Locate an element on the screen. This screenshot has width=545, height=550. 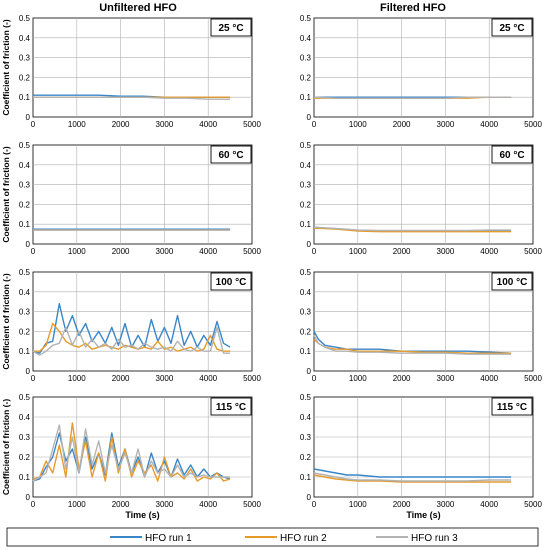
legend-item-run-2: HFO run 2 is located at coordinates (286, 538).